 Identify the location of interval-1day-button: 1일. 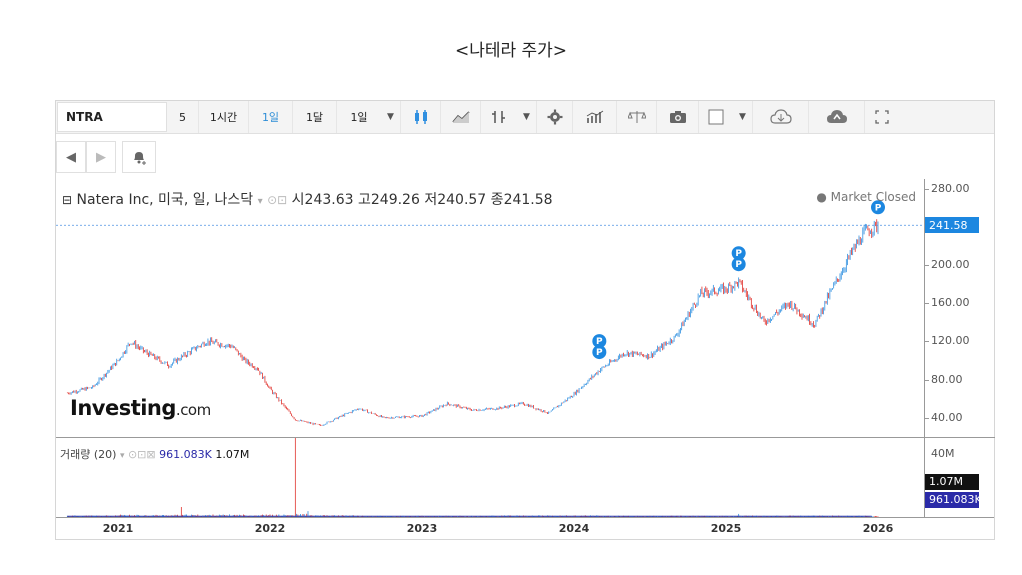
(271, 117).